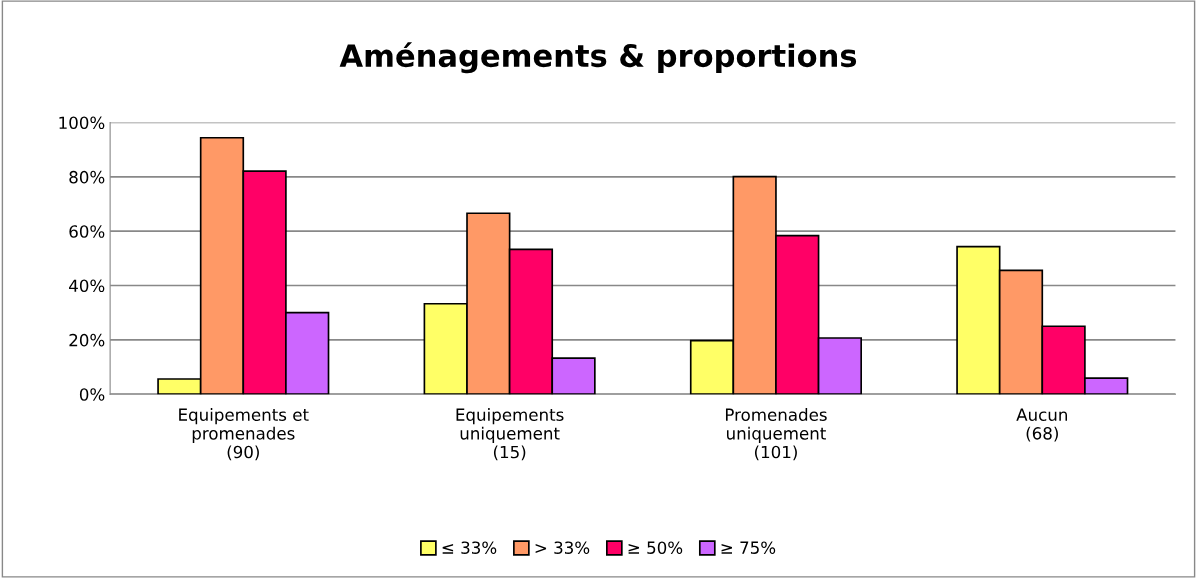 The width and height of the screenshot is (1197, 578). What do you see at coordinates (92, 394) in the screenshot?
I see `y-tick-label: 0%` at bounding box center [92, 394].